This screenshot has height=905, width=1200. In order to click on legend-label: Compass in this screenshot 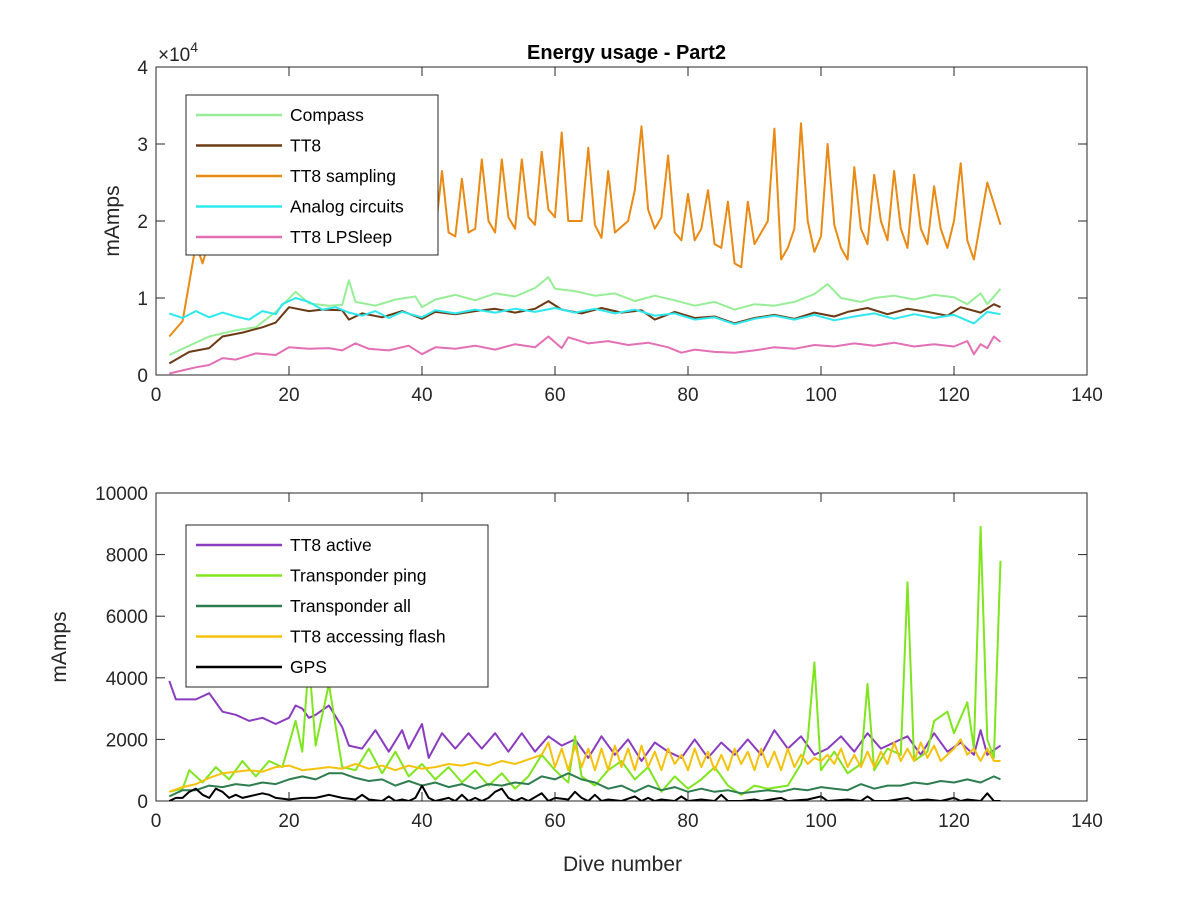, I will do `click(327, 115)`.